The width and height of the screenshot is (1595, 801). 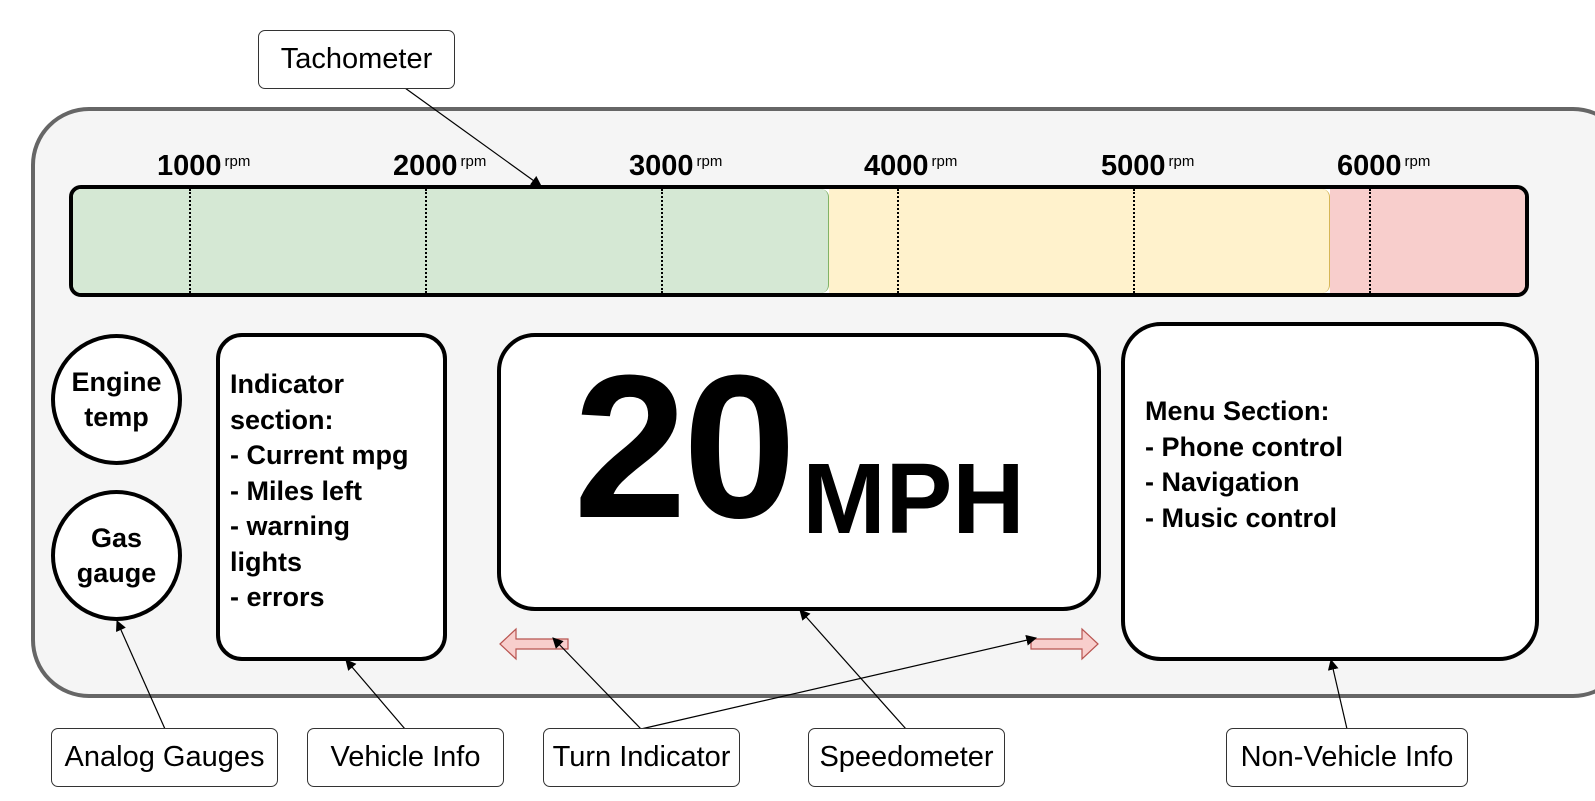 What do you see at coordinates (1241, 517) in the screenshot?
I see `menu-line: - Music control` at bounding box center [1241, 517].